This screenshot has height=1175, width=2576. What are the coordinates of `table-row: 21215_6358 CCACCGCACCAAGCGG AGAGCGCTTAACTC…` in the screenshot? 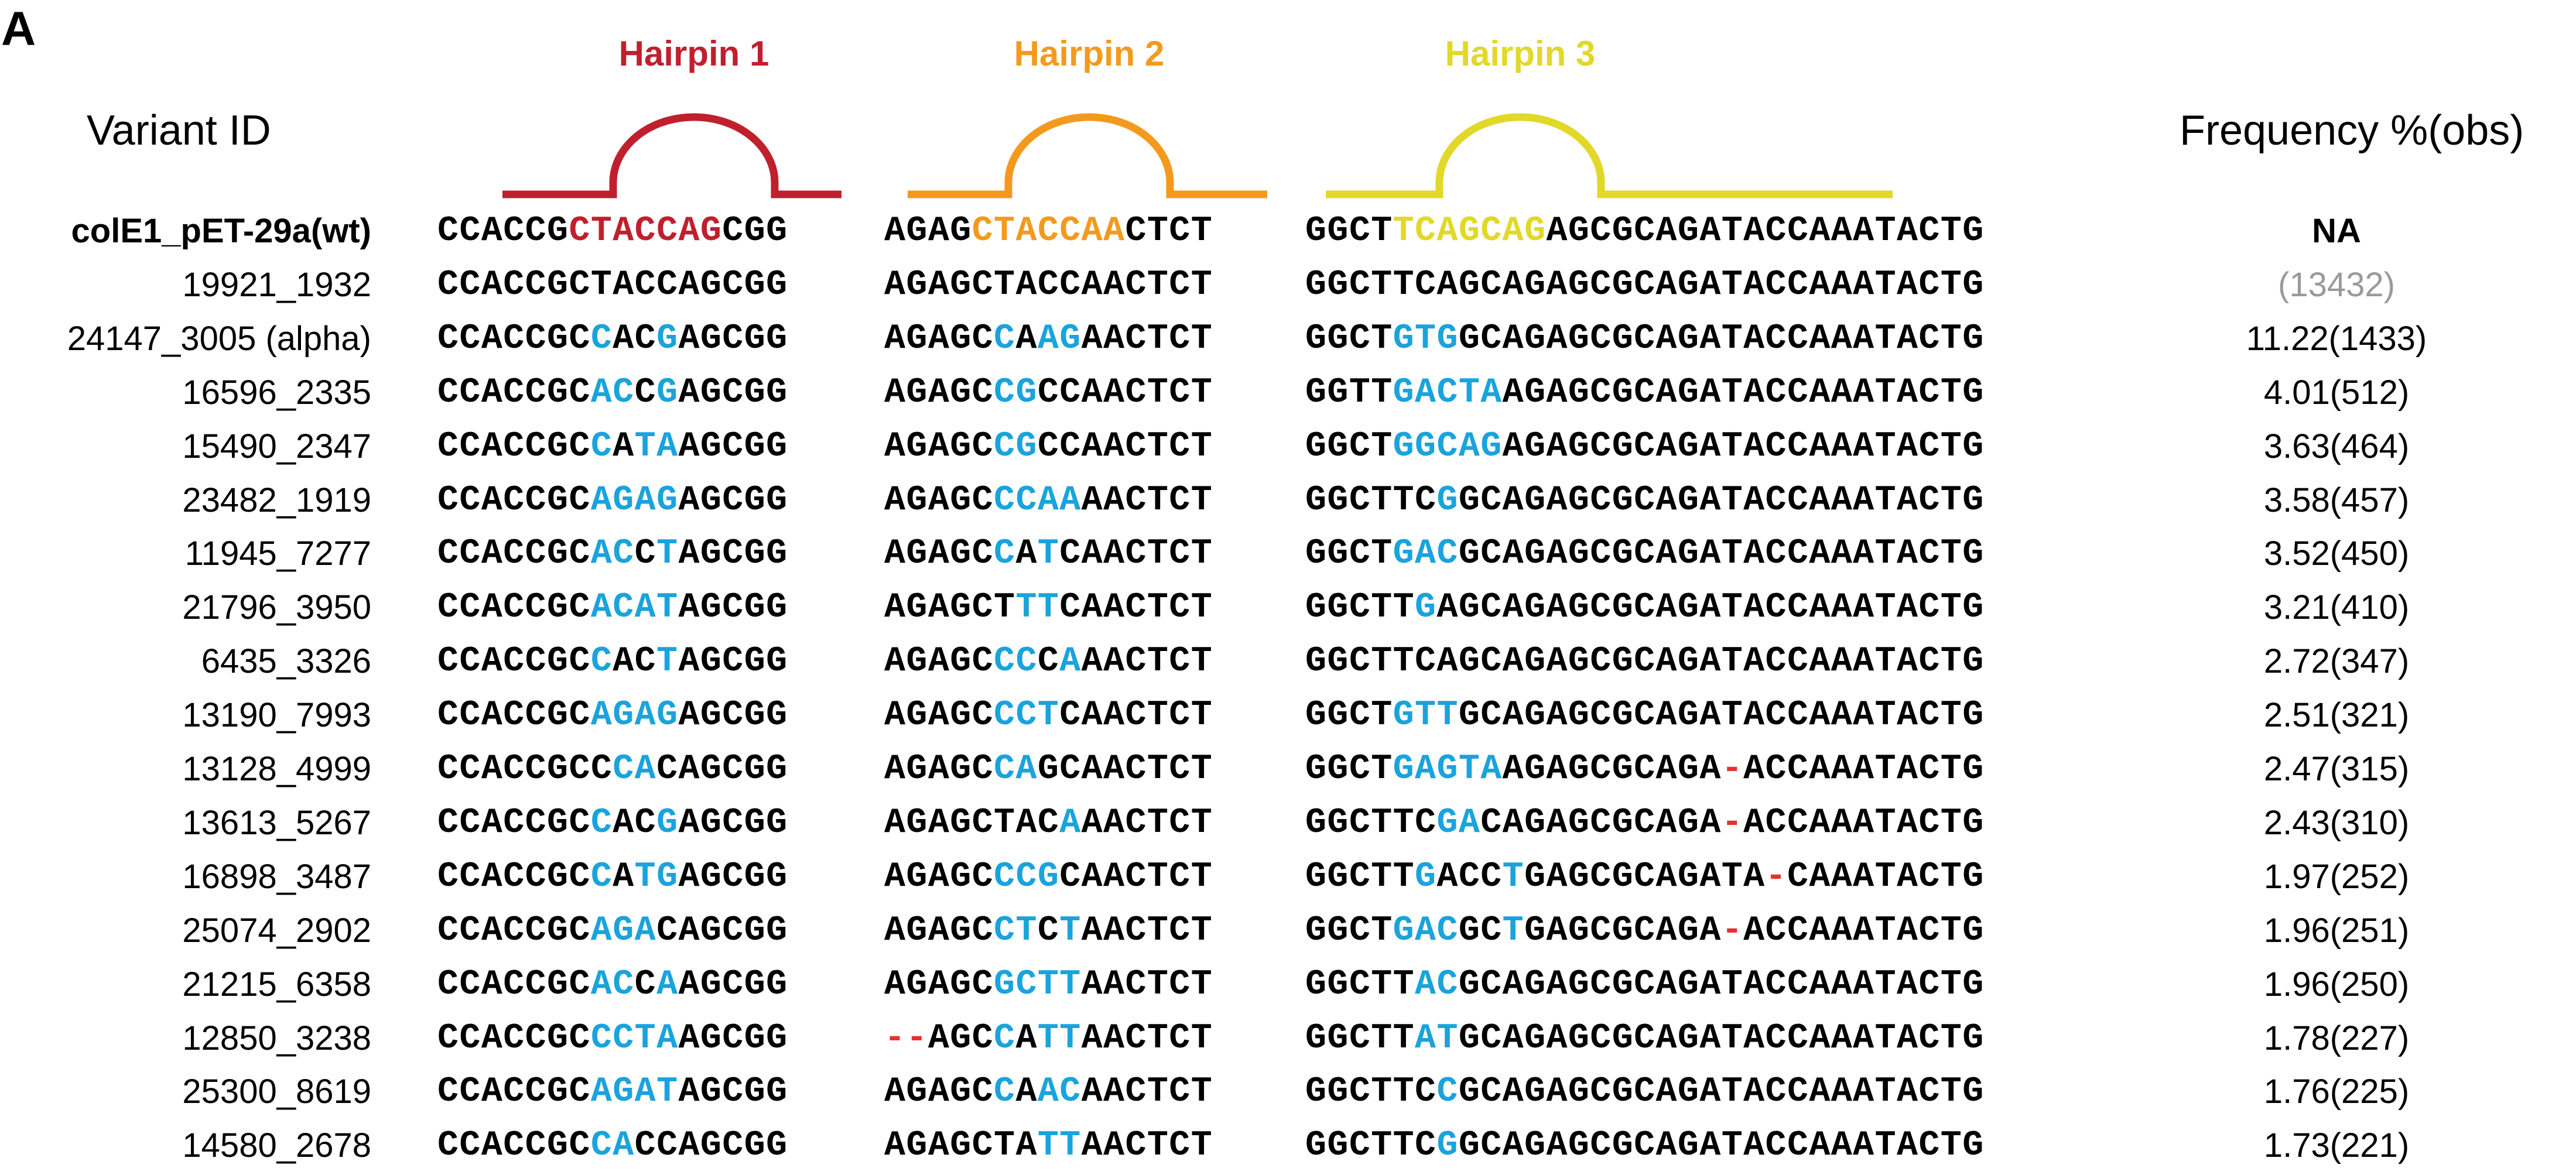 It's located at (1288, 985).